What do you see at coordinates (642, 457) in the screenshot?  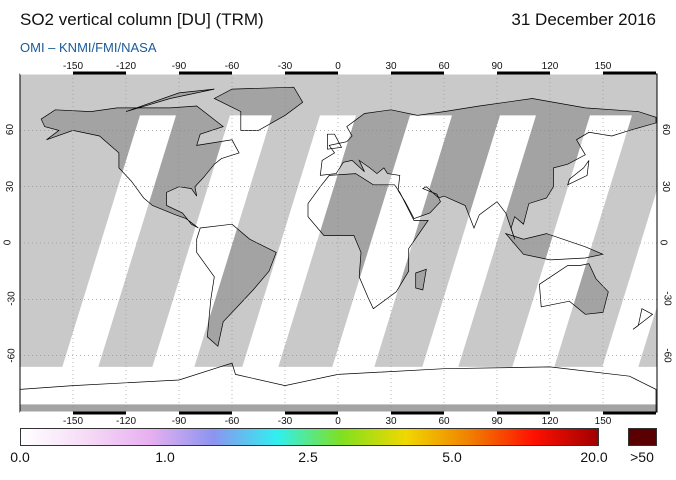 I see `colorbar-overflow-label: >50` at bounding box center [642, 457].